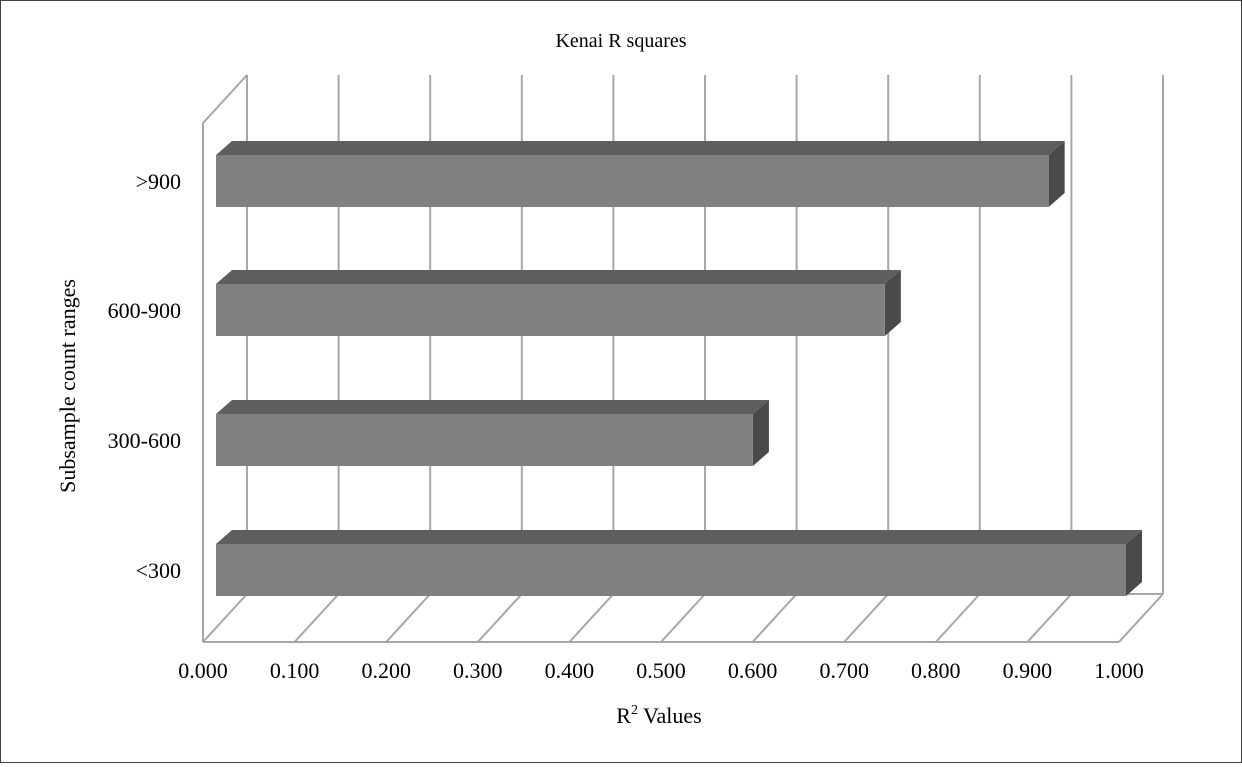  I want to click on x-axis-title-rest: Values, so click(670, 715).